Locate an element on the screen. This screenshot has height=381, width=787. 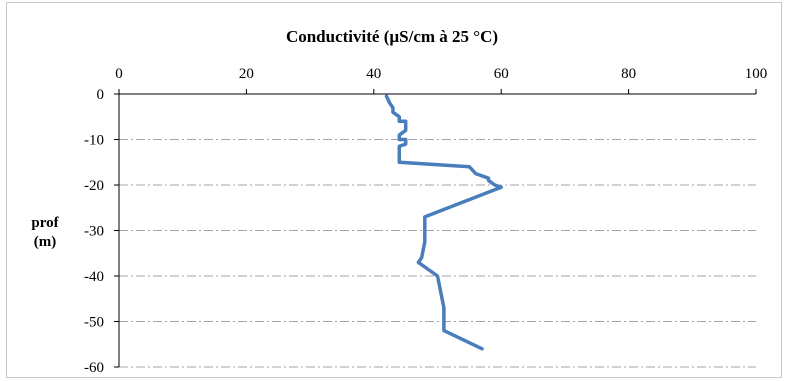
x-tick-label-0: 0 is located at coordinates (119, 74).